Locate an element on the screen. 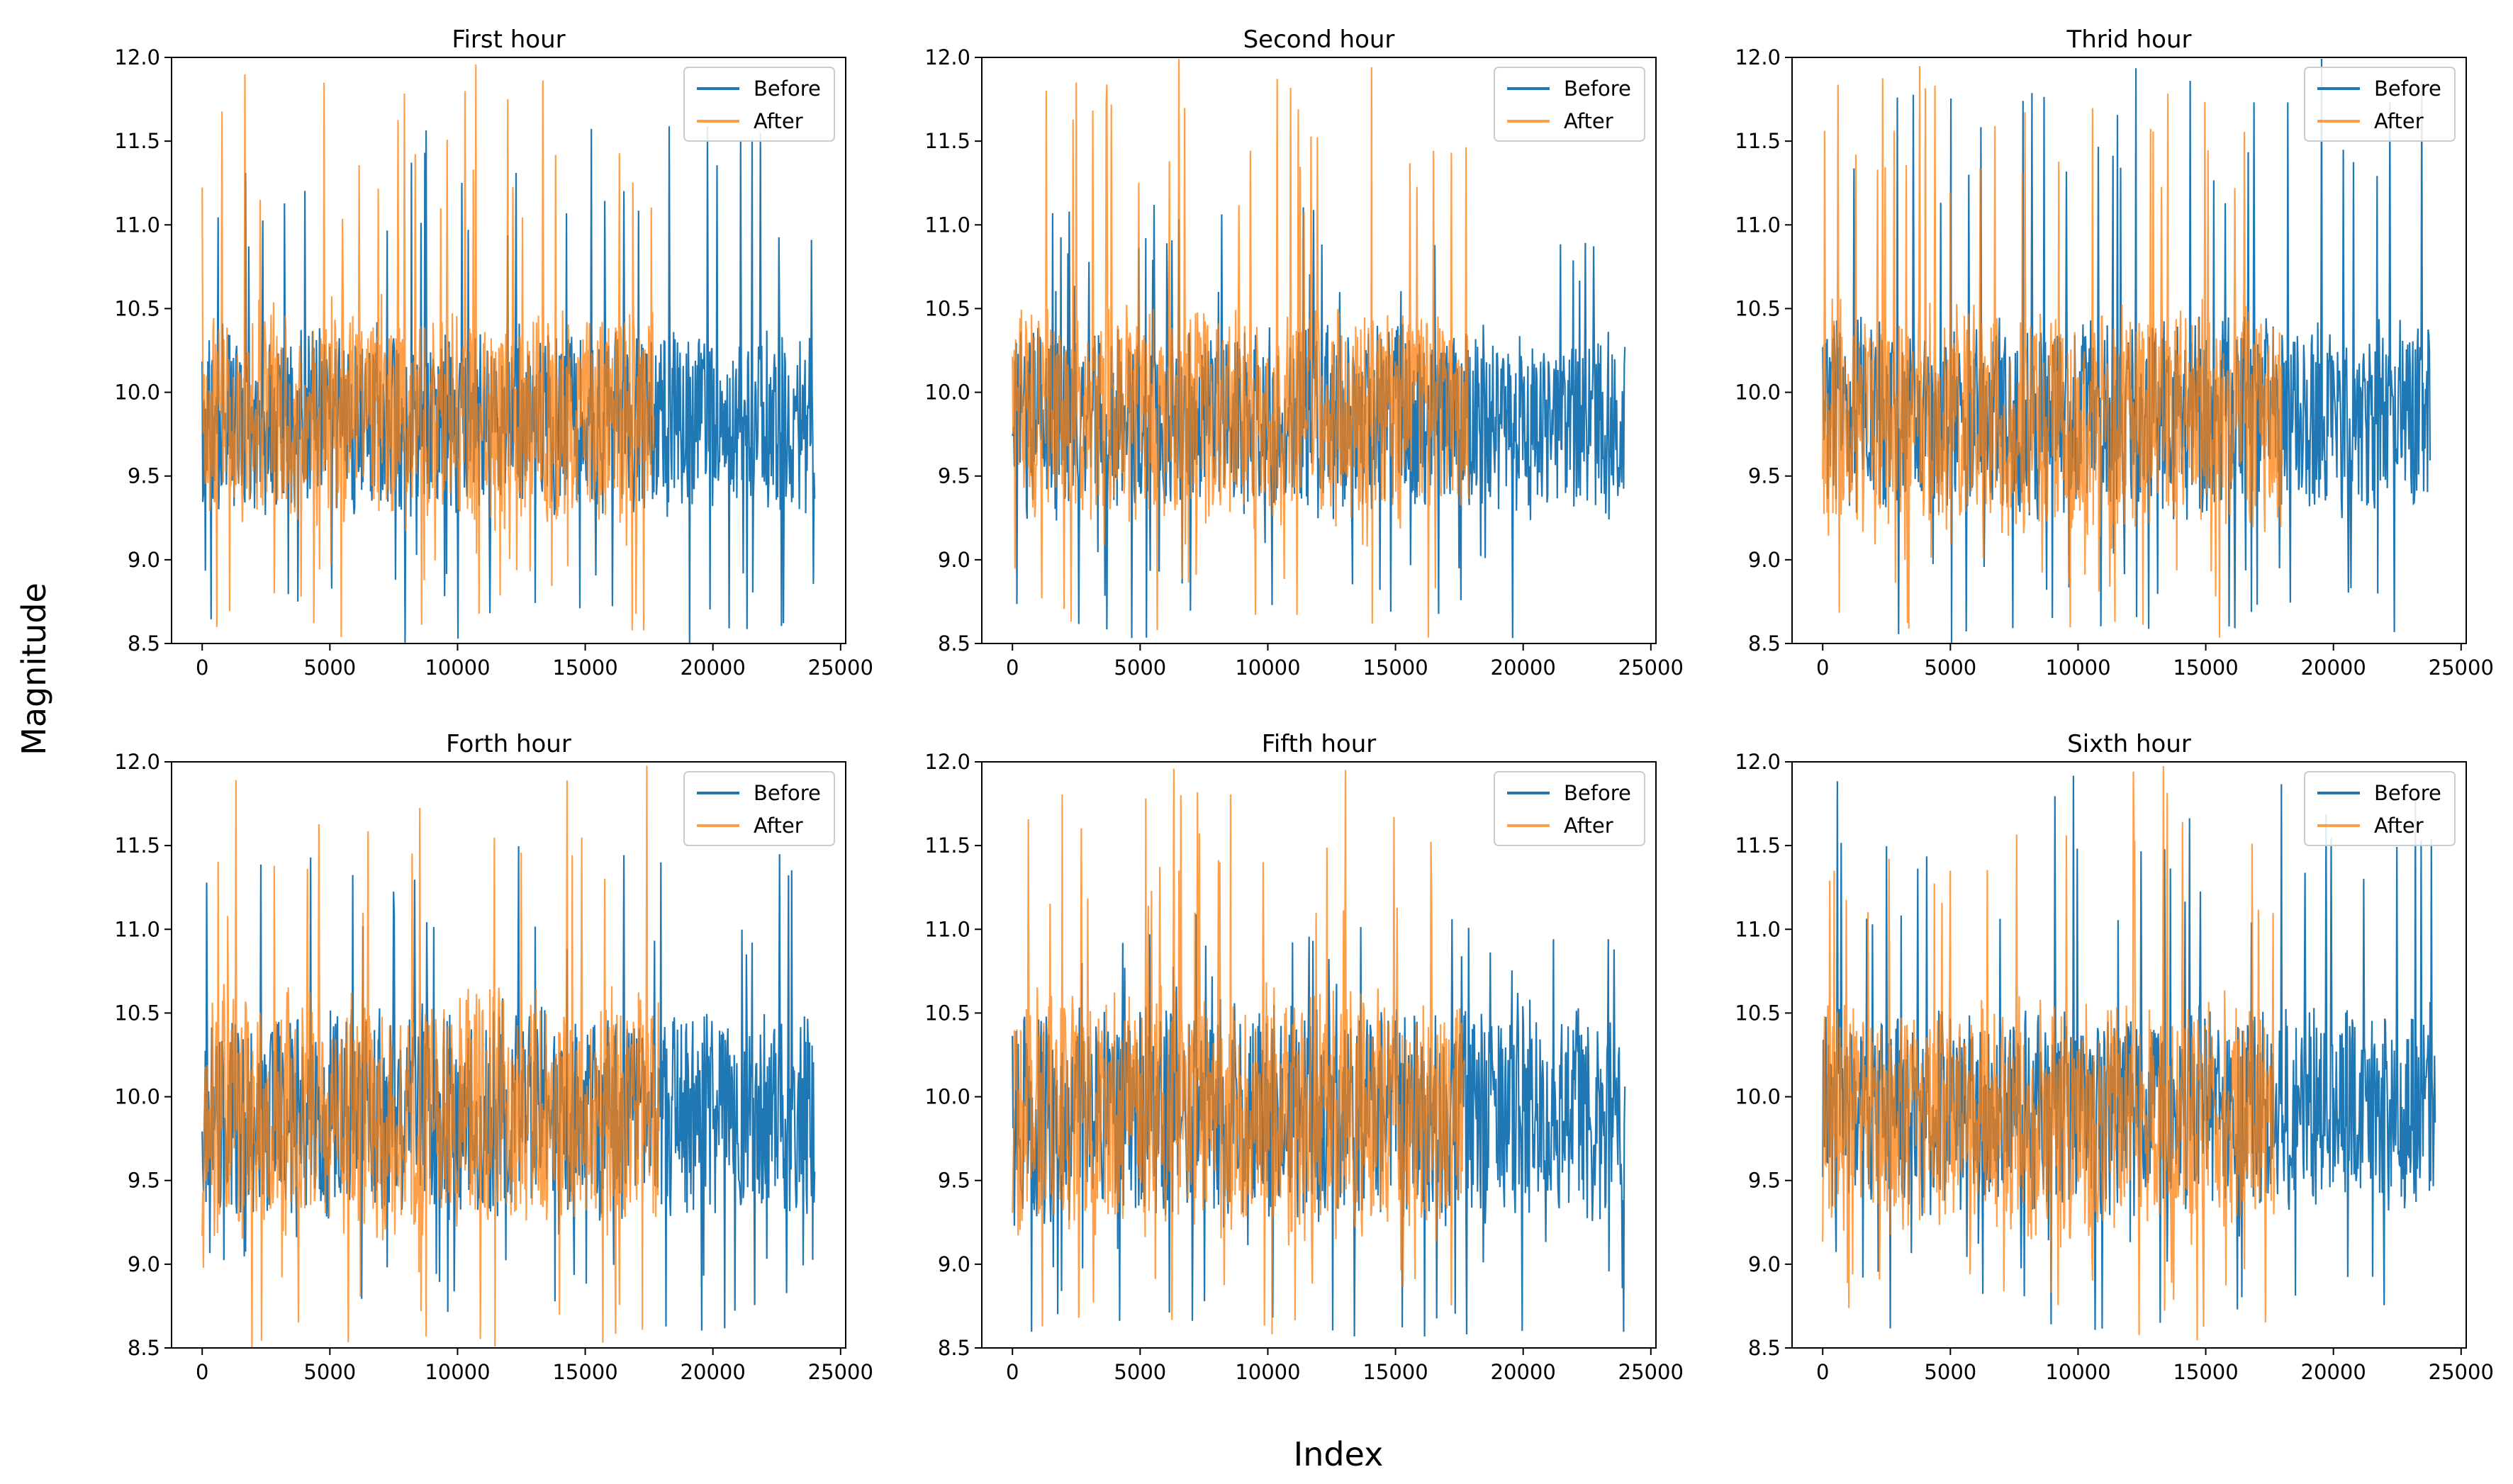 This screenshot has width=2513, height=1484. figure-ylabel: Magnitude is located at coordinates (34, 669).